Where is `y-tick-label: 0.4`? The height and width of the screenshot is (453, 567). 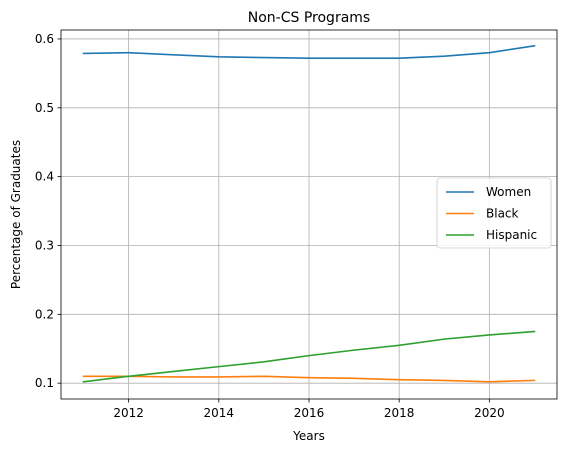
y-tick-label: 0.4 is located at coordinates (44, 177).